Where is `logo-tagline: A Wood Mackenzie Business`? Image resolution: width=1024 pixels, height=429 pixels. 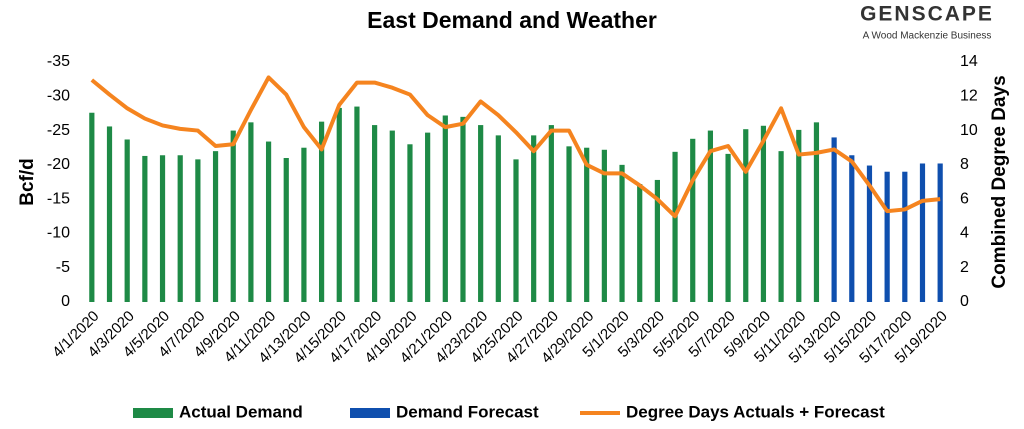
logo-tagline: A Wood Mackenzie Business is located at coordinates (927, 36).